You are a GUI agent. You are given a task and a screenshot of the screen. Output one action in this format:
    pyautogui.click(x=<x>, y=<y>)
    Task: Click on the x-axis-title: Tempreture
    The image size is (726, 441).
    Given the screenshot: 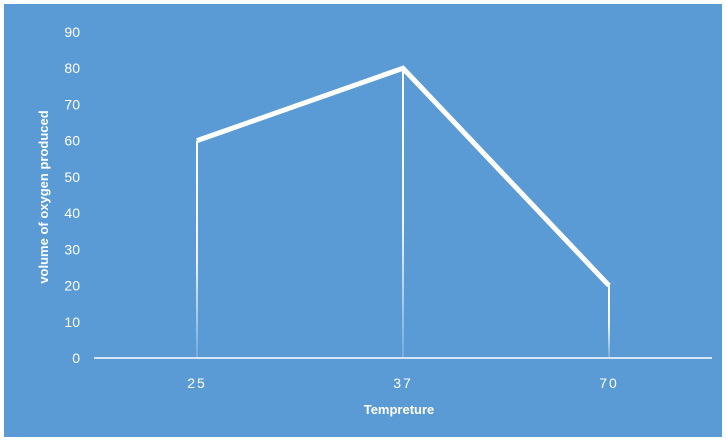 What is the action you would take?
    pyautogui.click(x=399, y=409)
    